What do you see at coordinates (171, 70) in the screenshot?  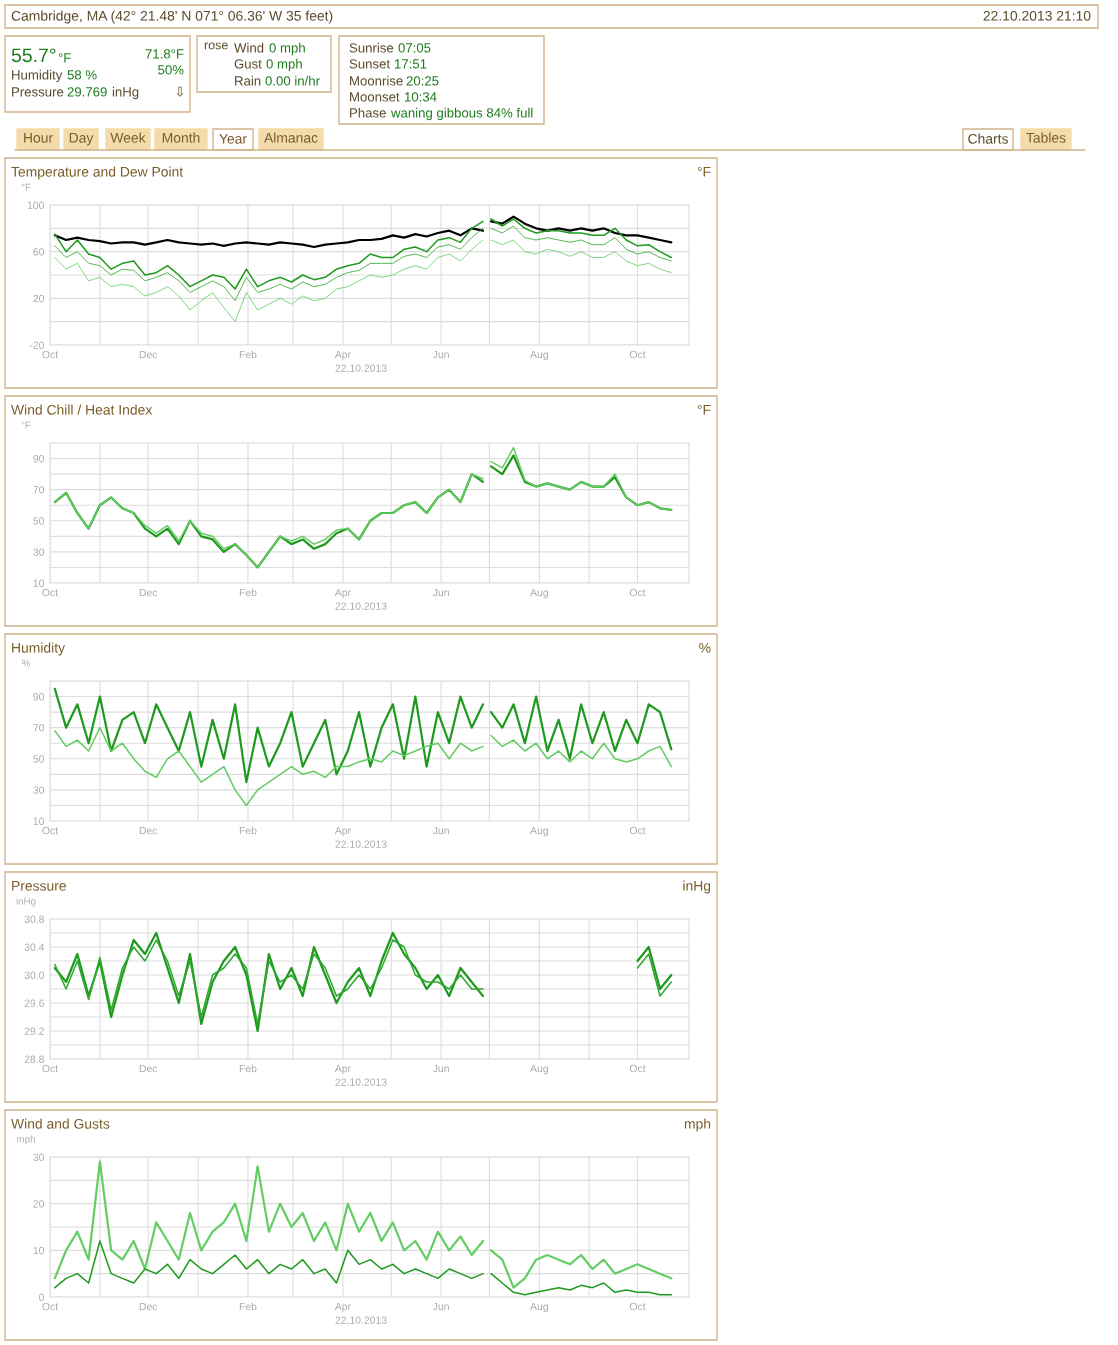 I see `text: 50%` at bounding box center [171, 70].